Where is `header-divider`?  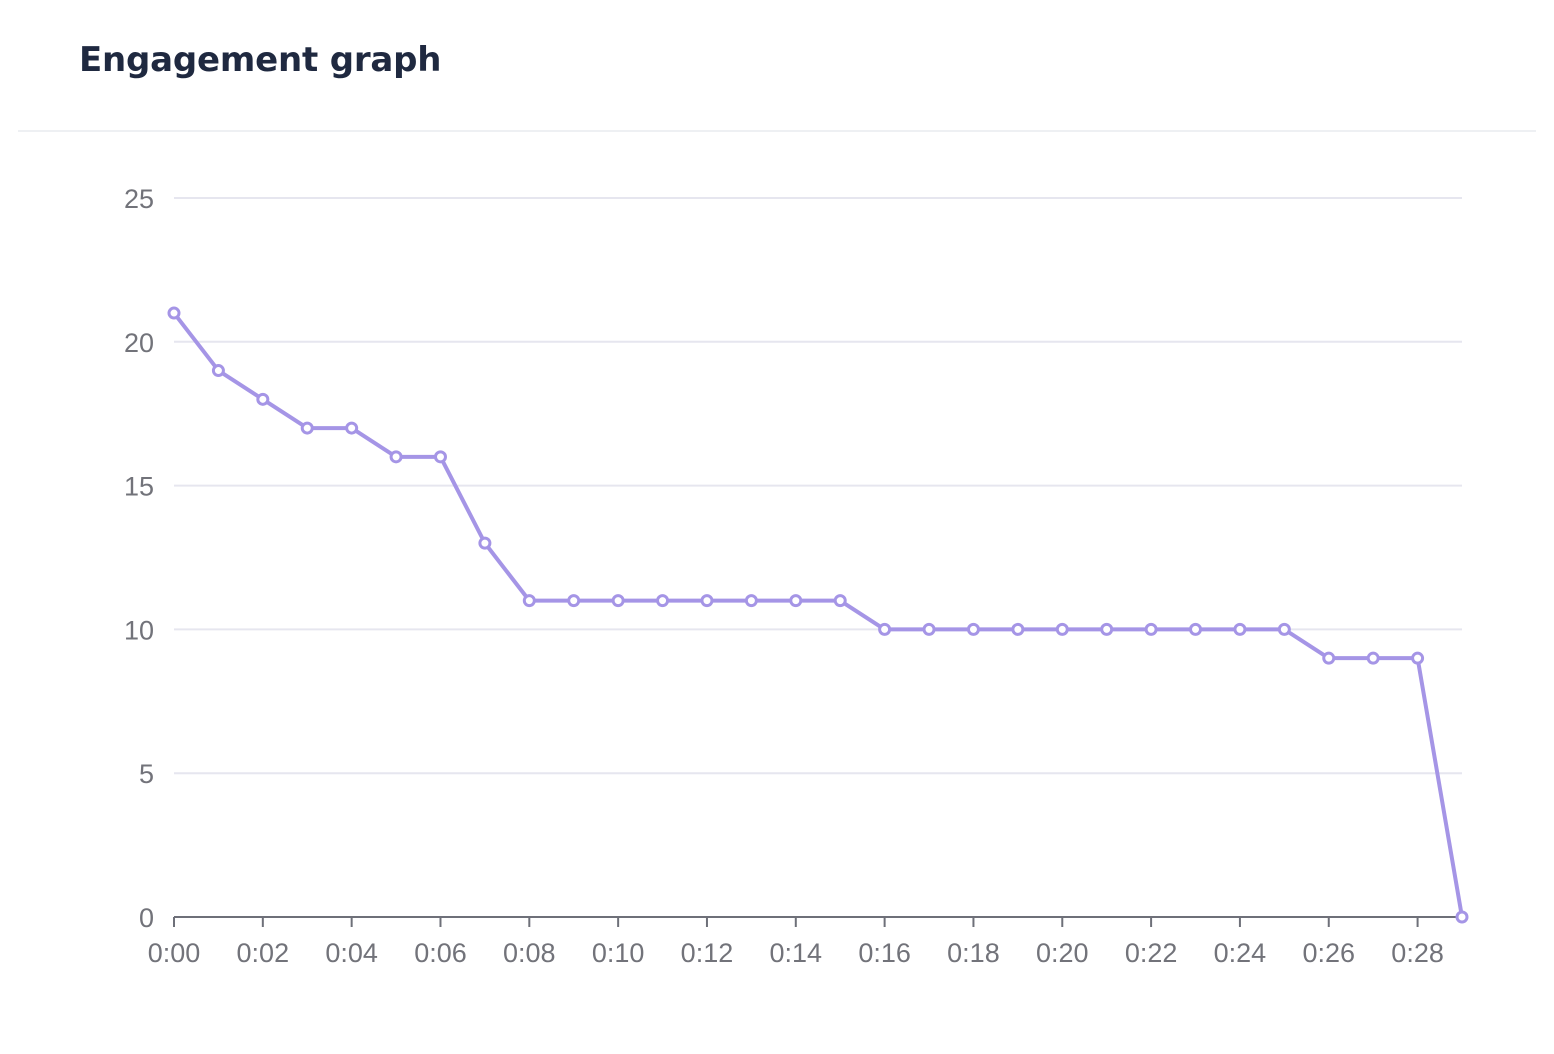 header-divider is located at coordinates (777, 131).